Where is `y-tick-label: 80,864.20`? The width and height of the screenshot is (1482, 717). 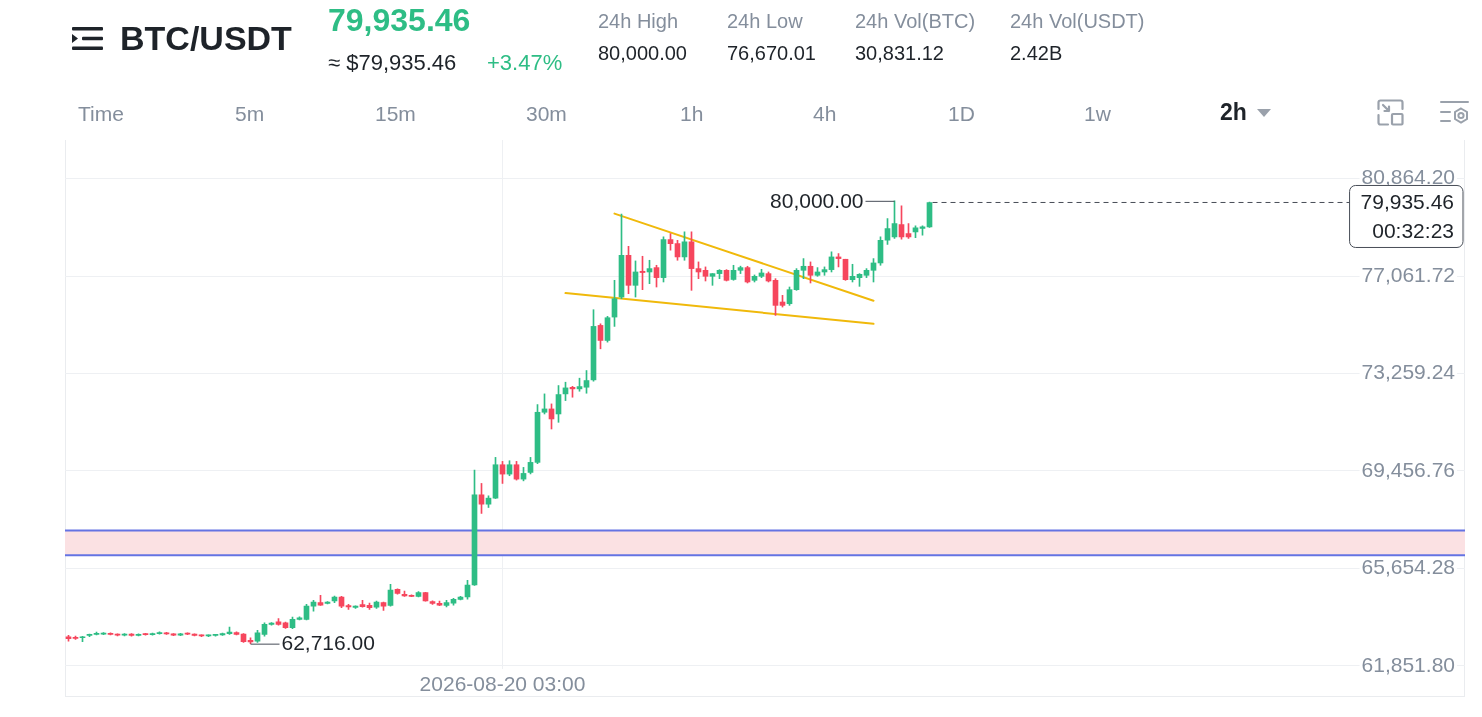 y-tick-label: 80,864.20 is located at coordinates (1408, 177).